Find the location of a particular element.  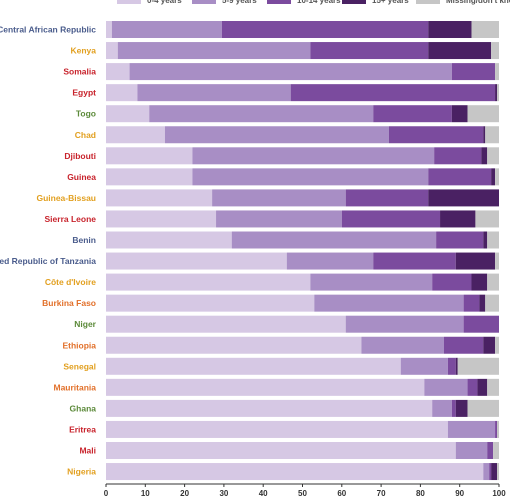

x-tick-label: 50 is located at coordinates (302, 493).